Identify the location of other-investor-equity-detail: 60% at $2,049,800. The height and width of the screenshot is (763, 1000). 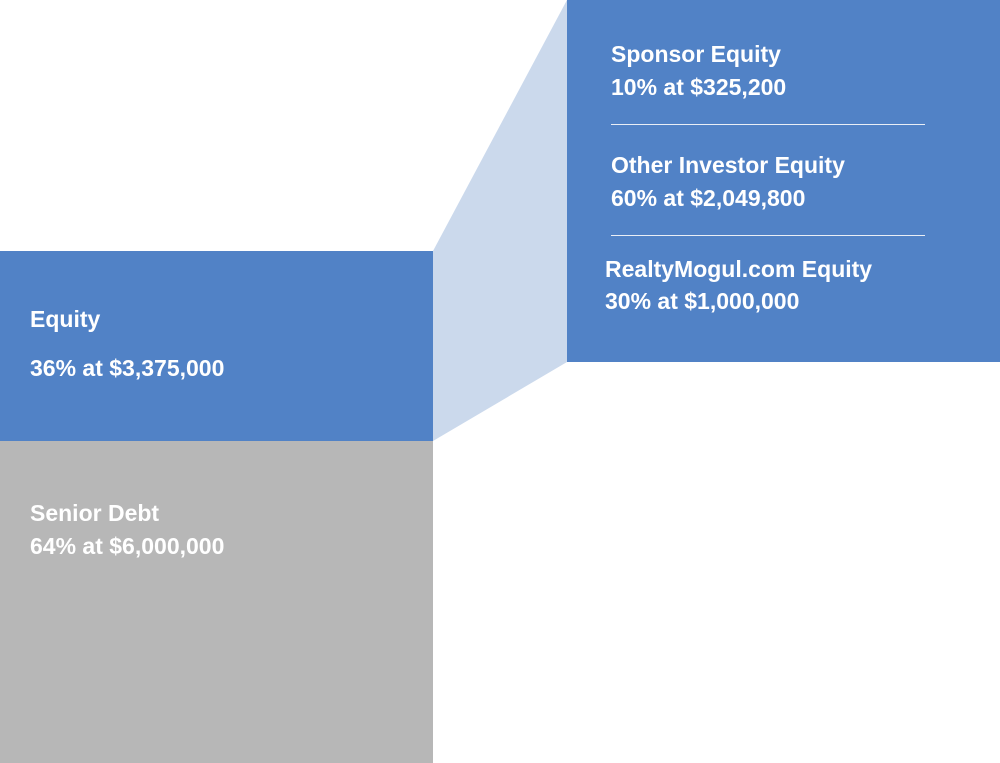
(708, 198).